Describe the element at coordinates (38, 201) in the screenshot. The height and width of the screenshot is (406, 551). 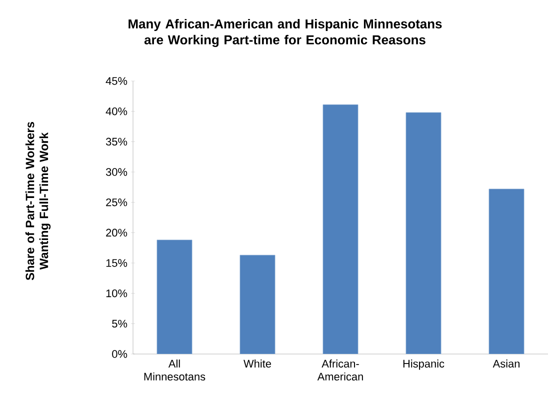
I see `y-axis-title: Share of Part-Time Workers Wanting Full-Time Work` at that location.